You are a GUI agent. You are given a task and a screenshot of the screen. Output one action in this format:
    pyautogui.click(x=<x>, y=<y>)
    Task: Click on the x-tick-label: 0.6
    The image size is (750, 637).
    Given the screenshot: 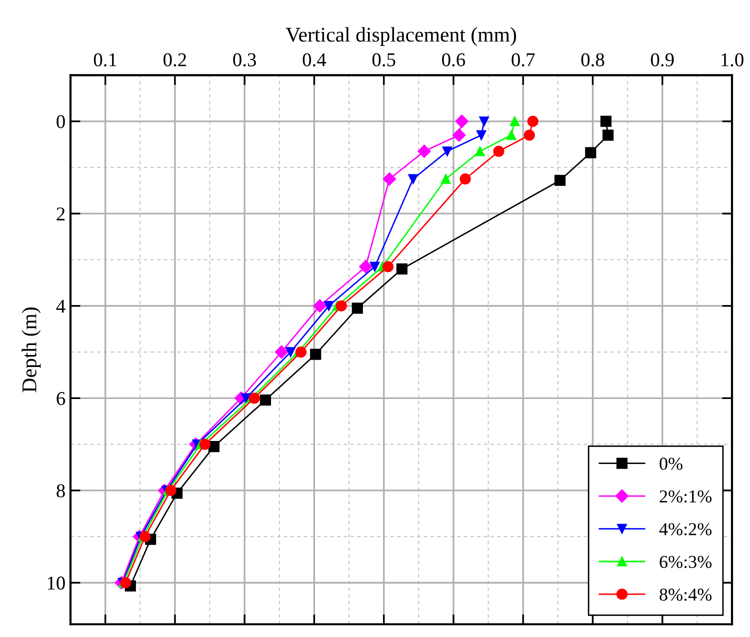 What is the action you would take?
    pyautogui.click(x=454, y=59)
    